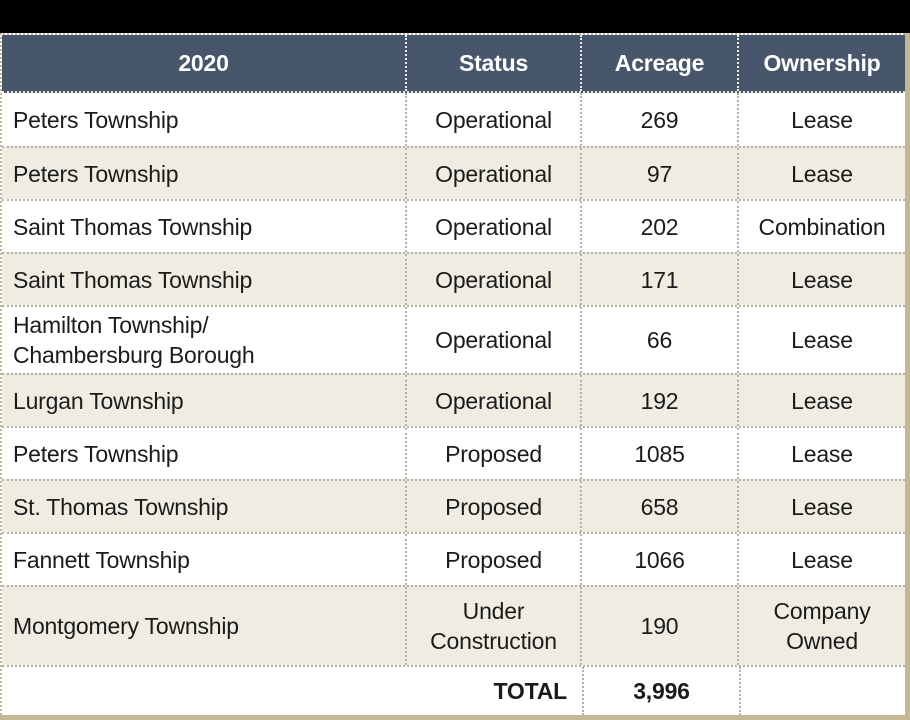 This screenshot has height=720, width=910. I want to click on table-row: Peters Township Operational 97 Lease, so click(453, 172).